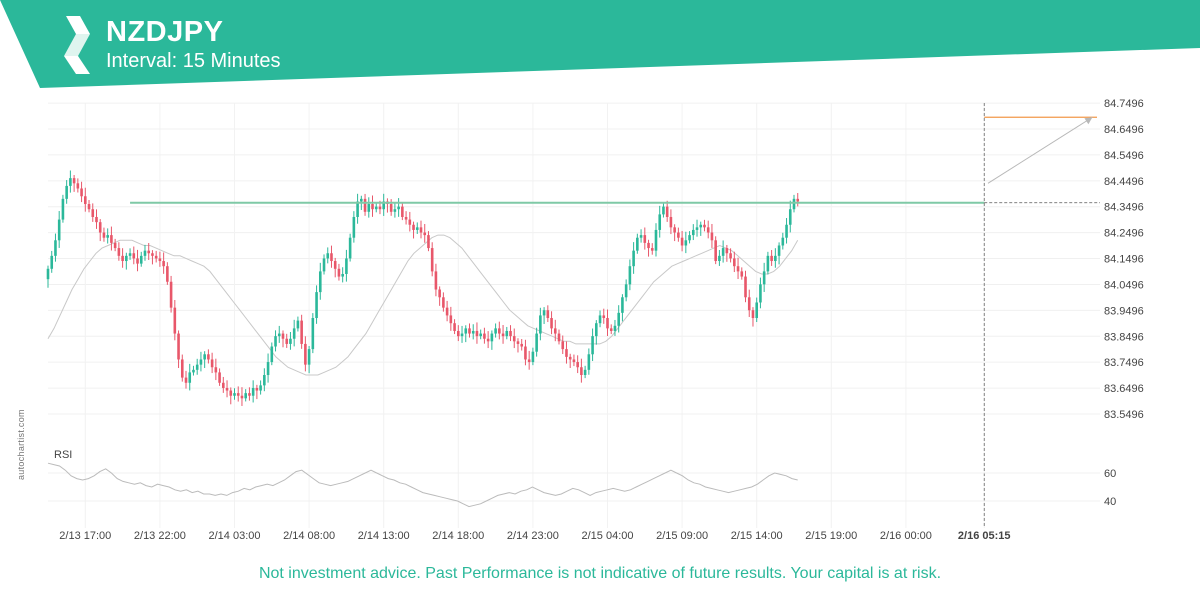 This screenshot has height=600, width=1200. Describe the element at coordinates (1124, 104) in the screenshot. I see `price-tick-label: 84.7496` at that location.